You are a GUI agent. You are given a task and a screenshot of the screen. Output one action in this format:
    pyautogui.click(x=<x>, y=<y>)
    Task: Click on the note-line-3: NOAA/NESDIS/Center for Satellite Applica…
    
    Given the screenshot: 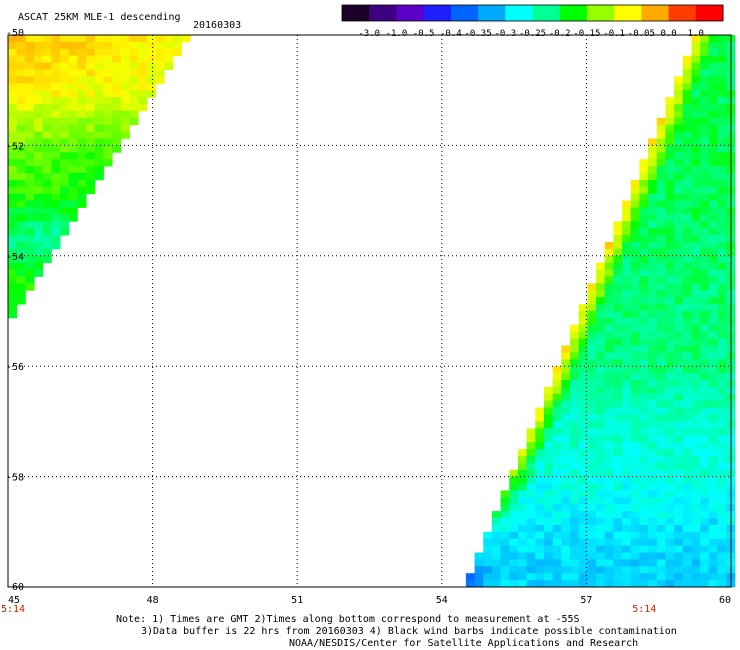 What is the action you would take?
    pyautogui.click(x=464, y=643)
    